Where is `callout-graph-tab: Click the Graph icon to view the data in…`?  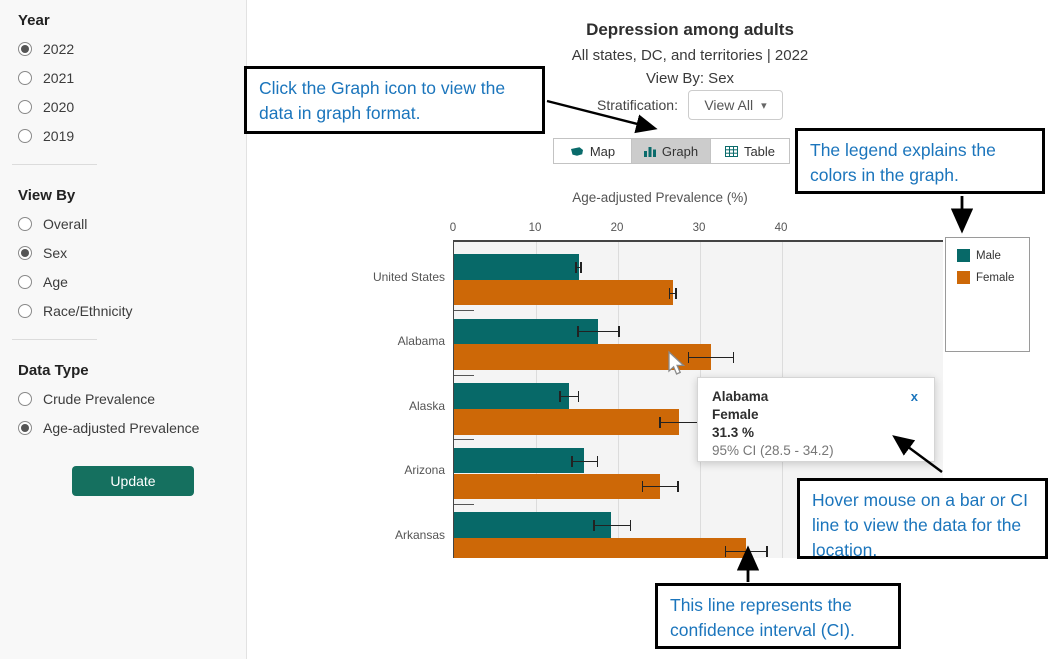 callout-graph-tab: Click the Graph icon to view the data in… is located at coordinates (394, 100).